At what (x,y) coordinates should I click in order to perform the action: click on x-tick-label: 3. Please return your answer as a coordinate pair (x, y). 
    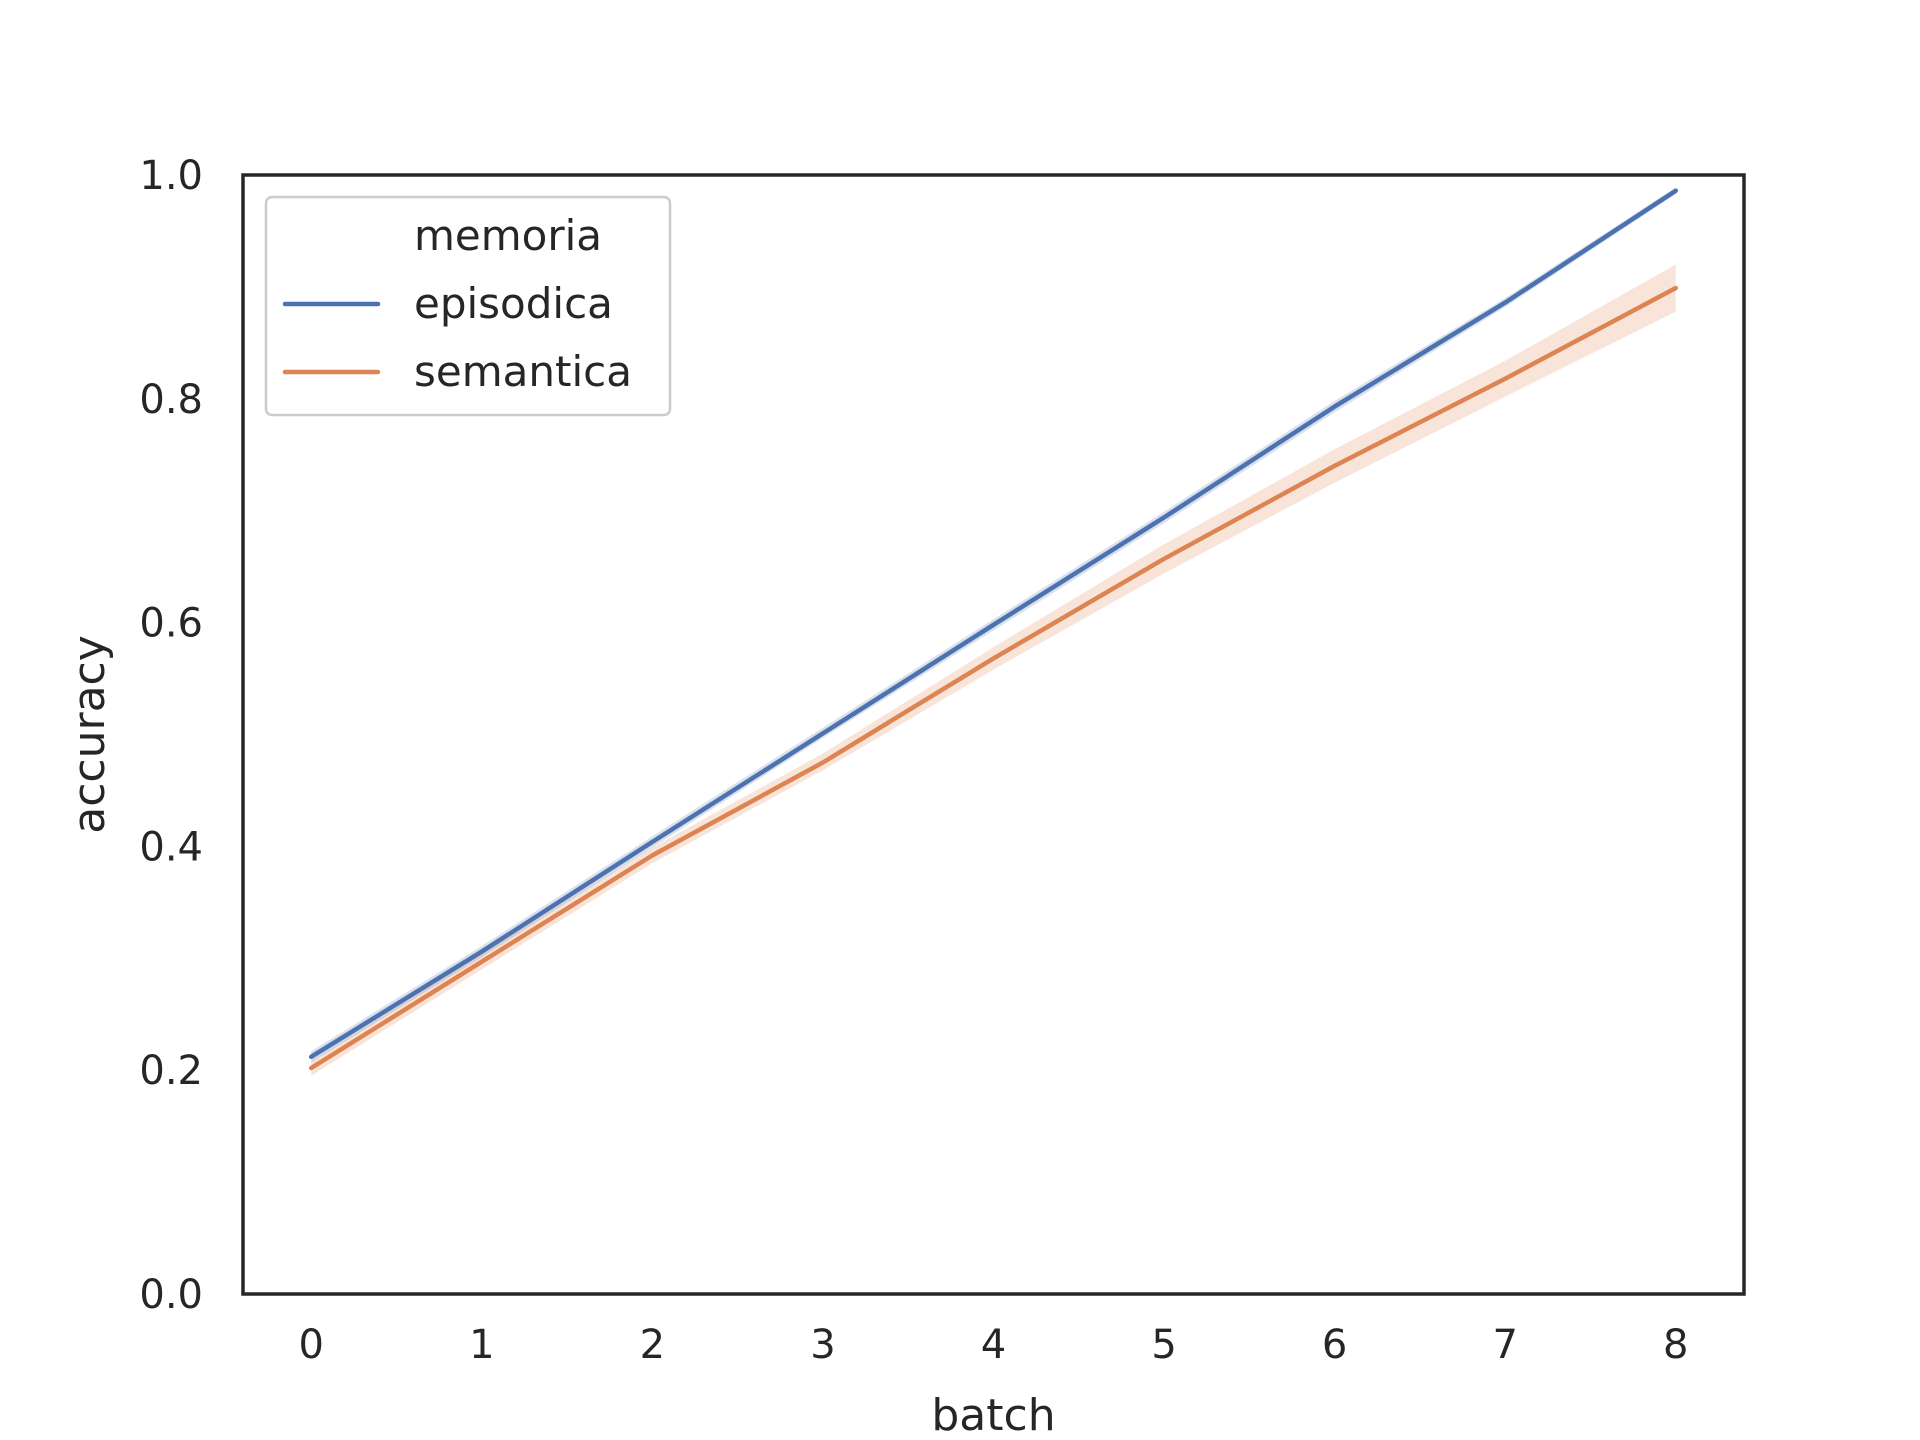
    Looking at the image, I should click on (822, 1345).